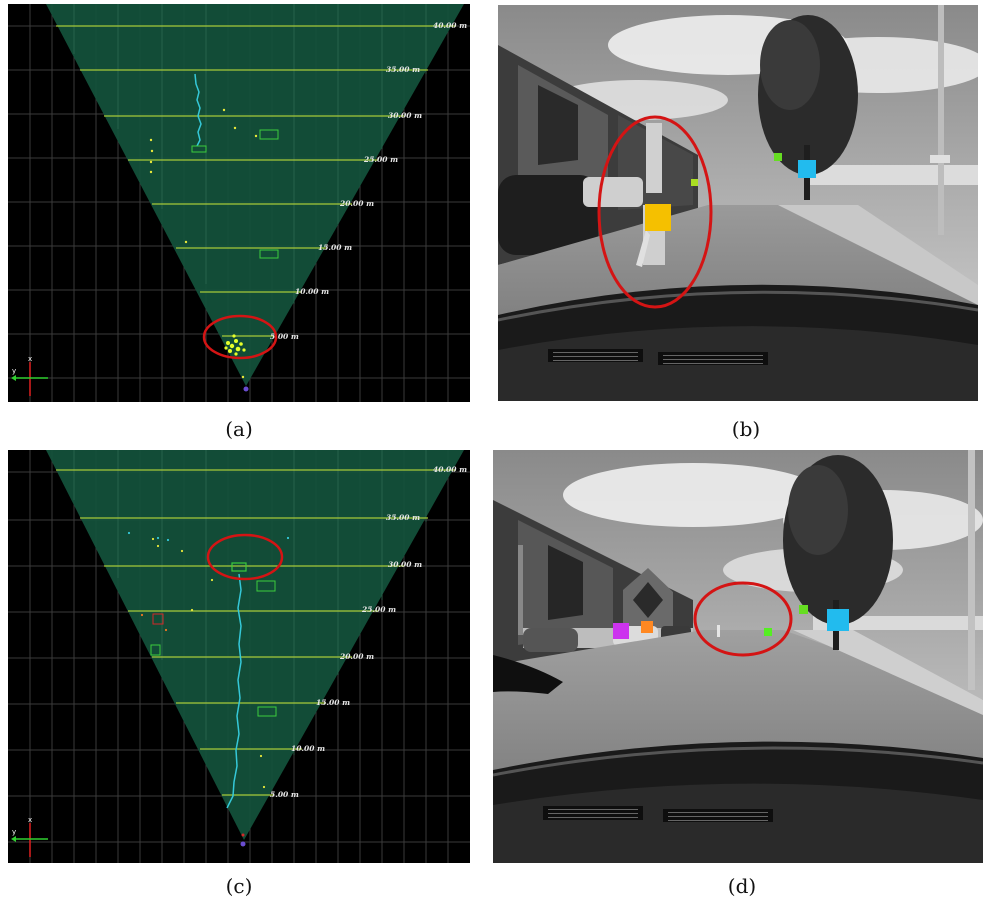 Image resolution: width=987 pixels, height=903 pixels. I want to click on caption-d: (d), so click(742, 886).